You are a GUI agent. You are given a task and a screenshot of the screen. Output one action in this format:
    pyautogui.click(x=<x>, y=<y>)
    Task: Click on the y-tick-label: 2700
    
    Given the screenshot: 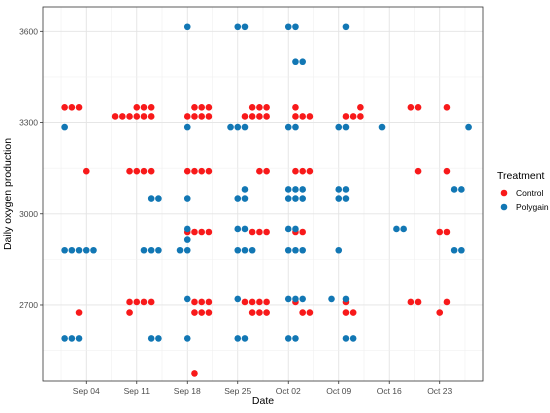 What is the action you would take?
    pyautogui.click(x=28, y=305)
    